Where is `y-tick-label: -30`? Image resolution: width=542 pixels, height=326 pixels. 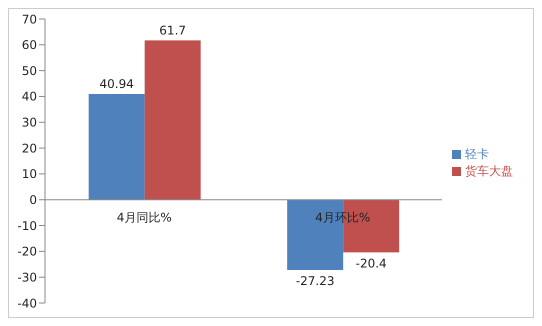 y-tick-label: -30 is located at coordinates (27, 277).